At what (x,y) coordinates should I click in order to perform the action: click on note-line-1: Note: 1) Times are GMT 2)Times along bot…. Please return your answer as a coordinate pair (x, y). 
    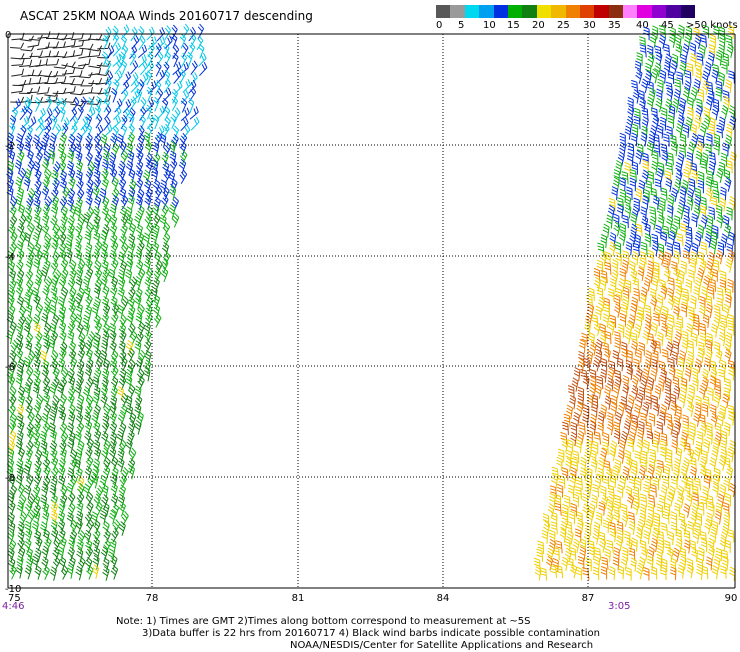
    Looking at the image, I should click on (323, 621).